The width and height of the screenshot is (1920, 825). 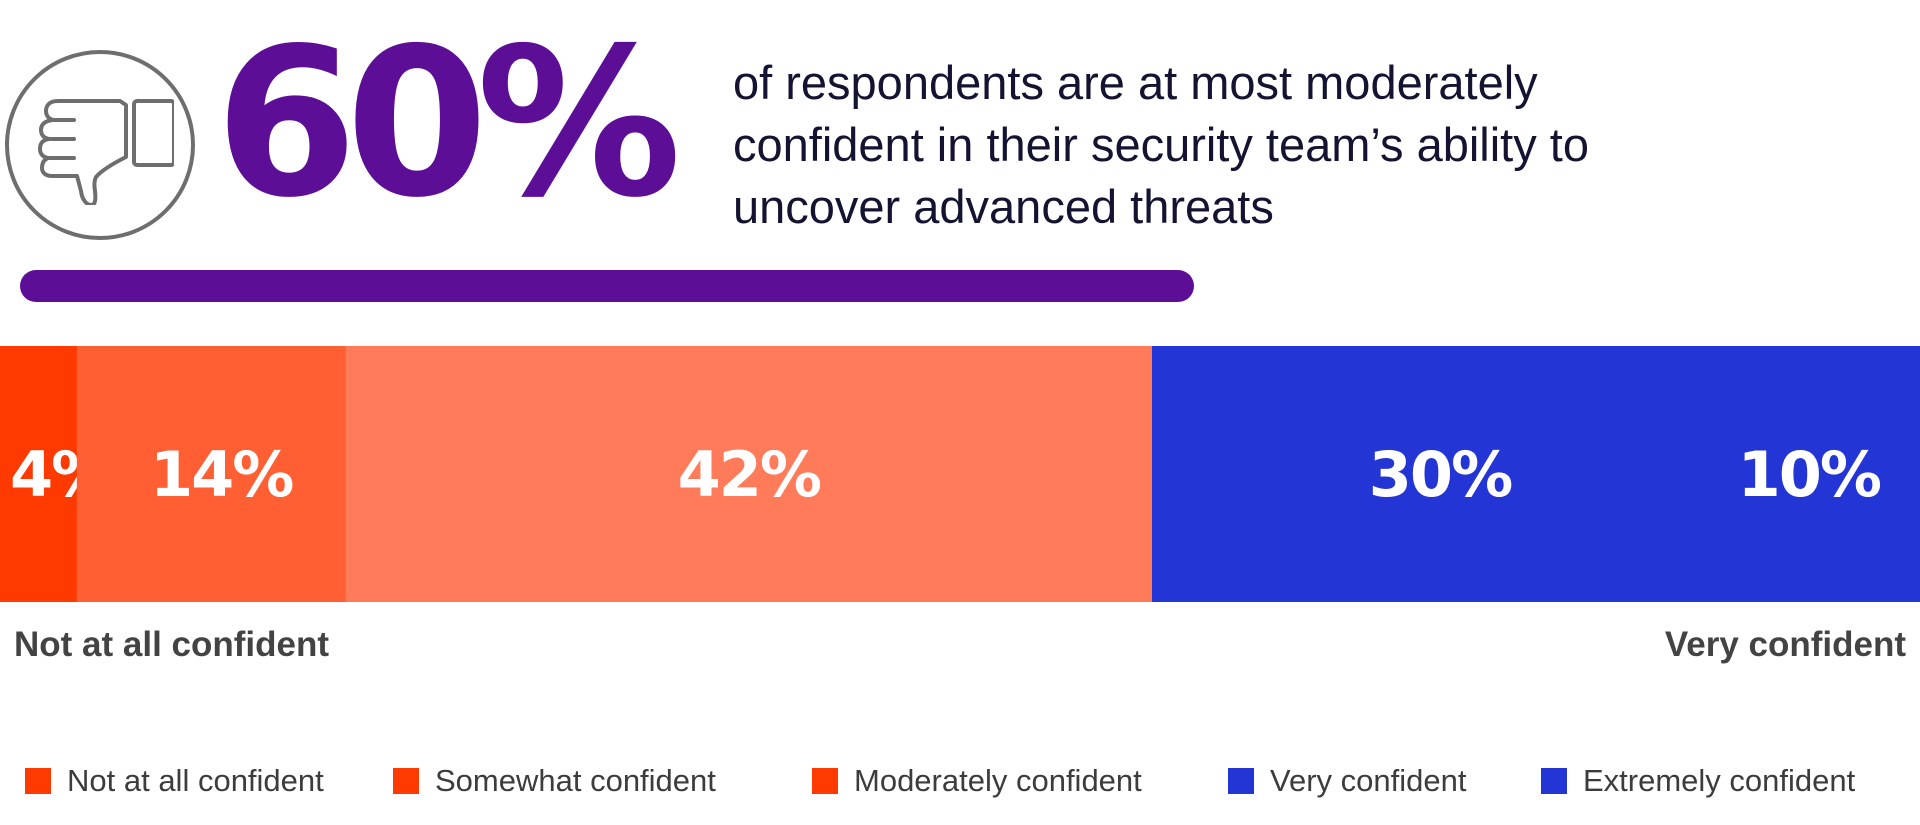 I want to click on data-label-extremely-confident: 10%, so click(x=1809, y=474).